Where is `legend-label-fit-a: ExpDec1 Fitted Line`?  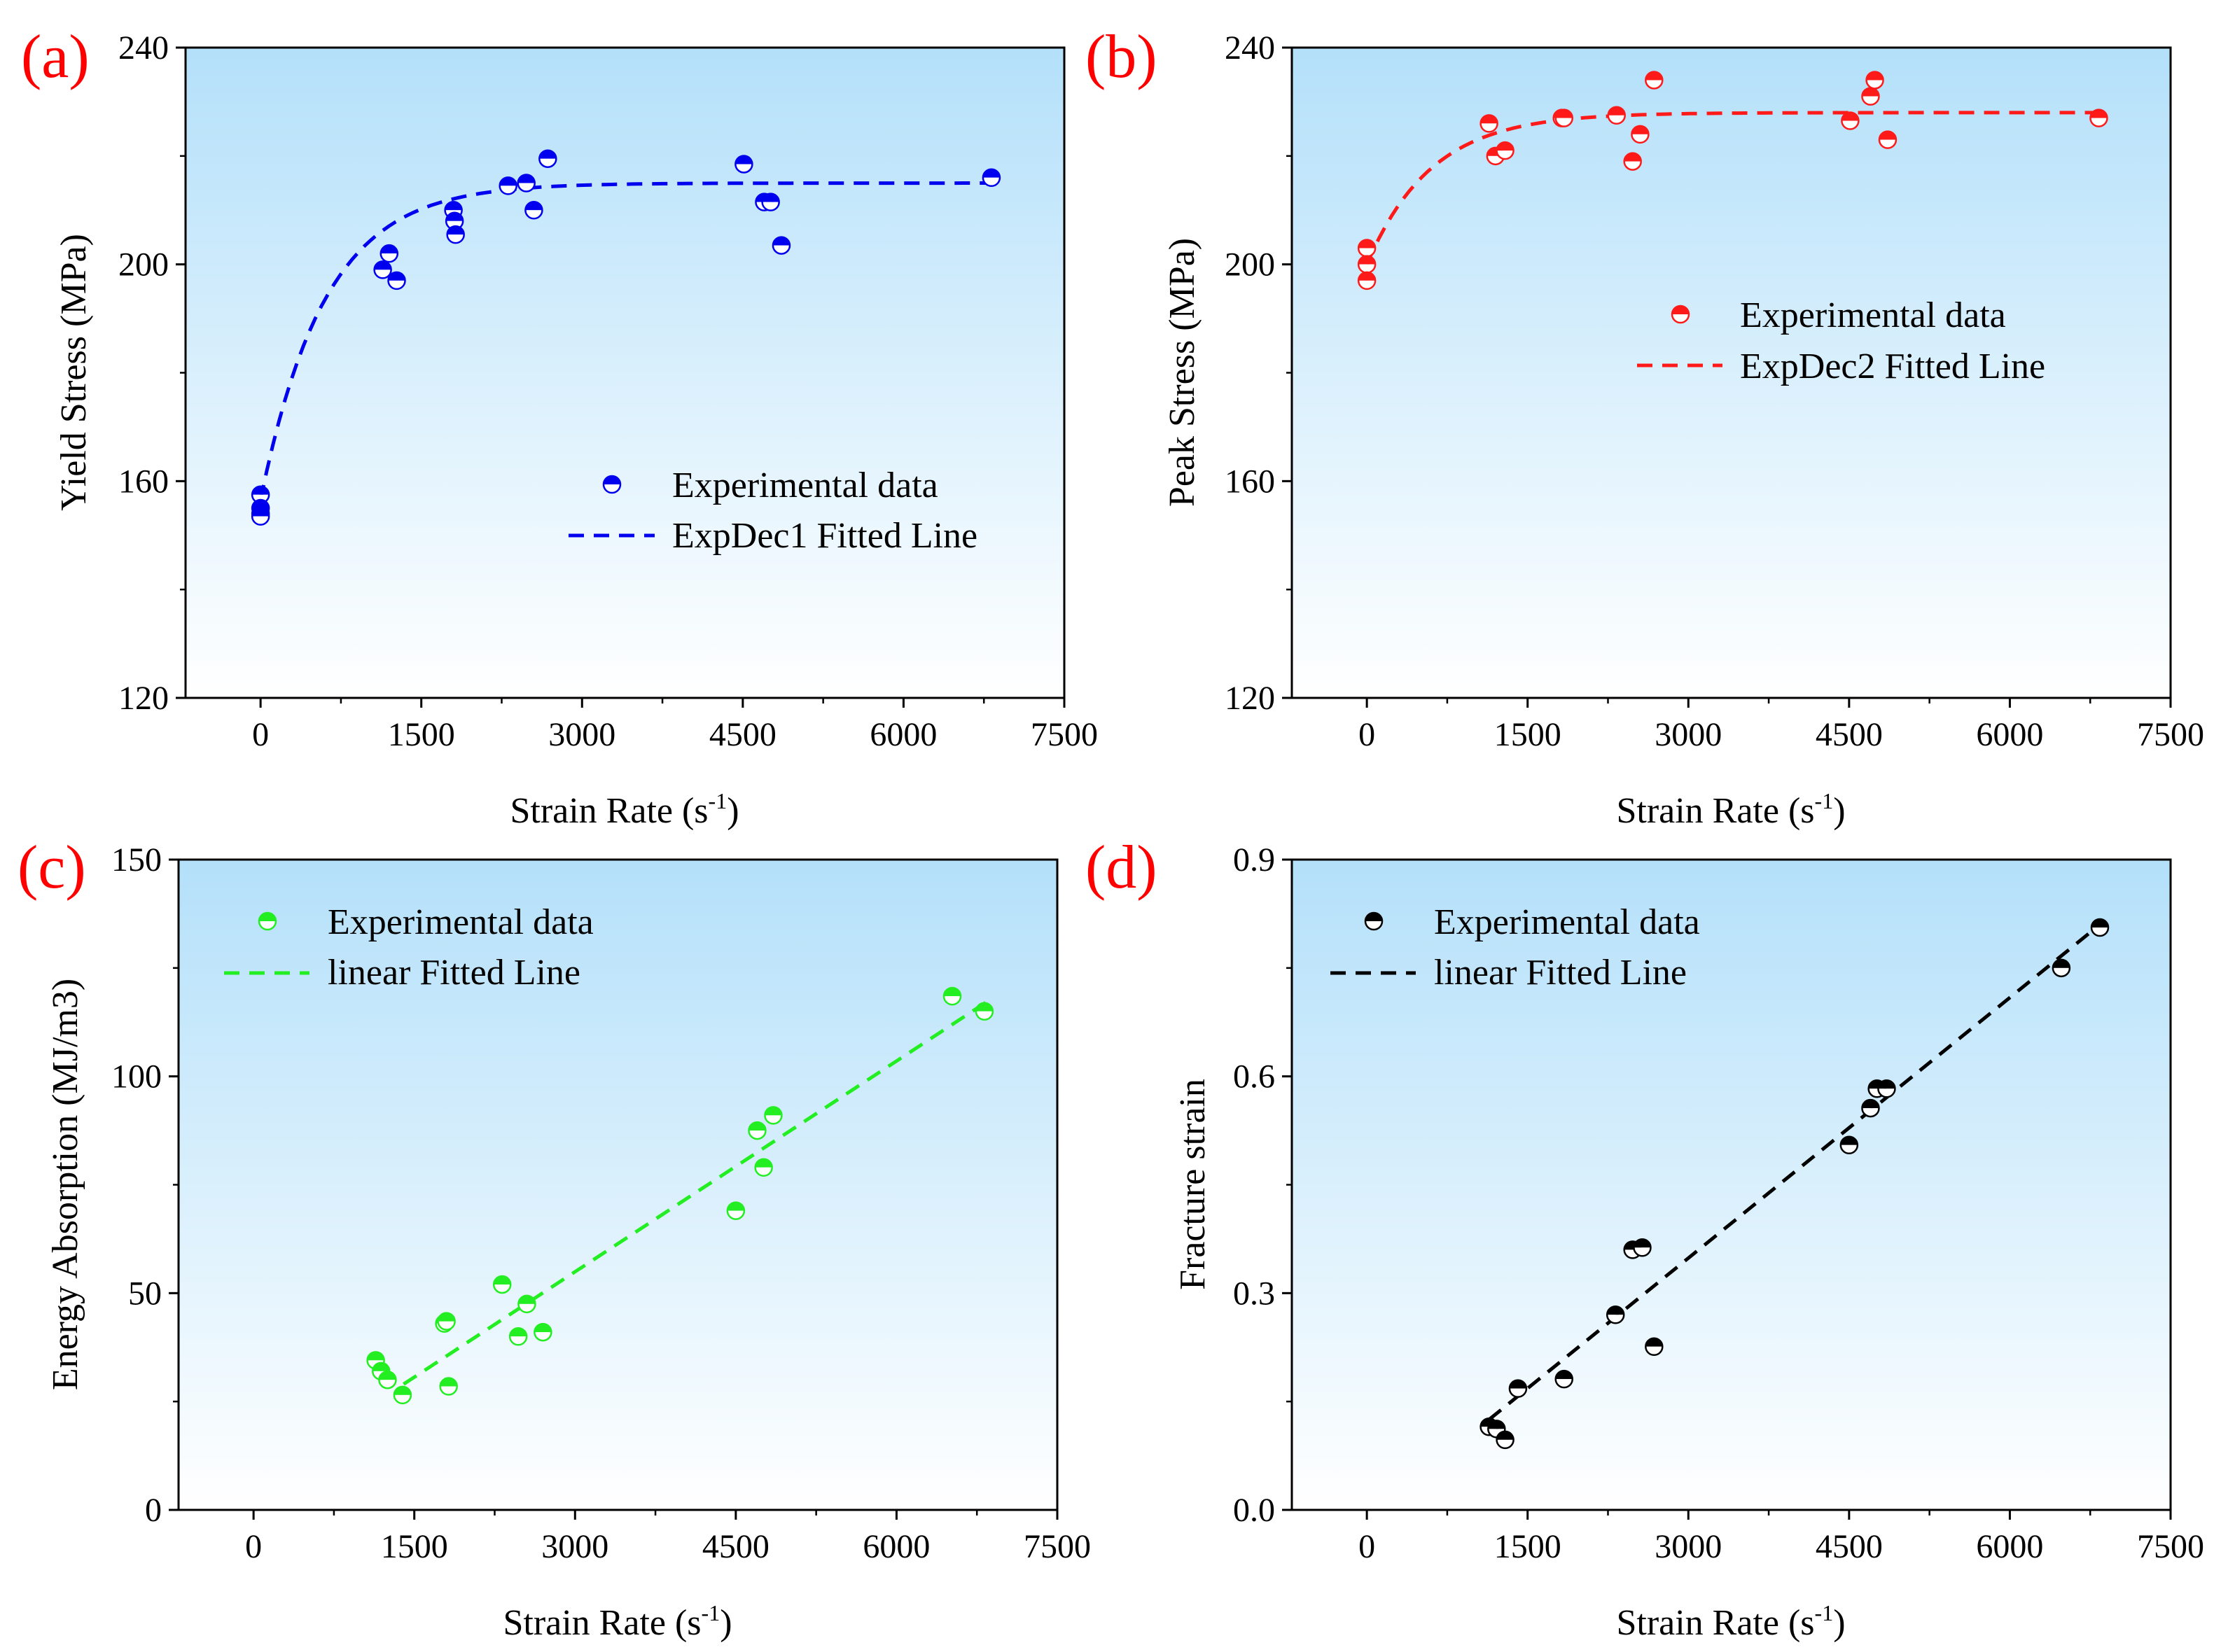
legend-label-fit-a: ExpDec1 Fitted Line is located at coordinates (824, 536).